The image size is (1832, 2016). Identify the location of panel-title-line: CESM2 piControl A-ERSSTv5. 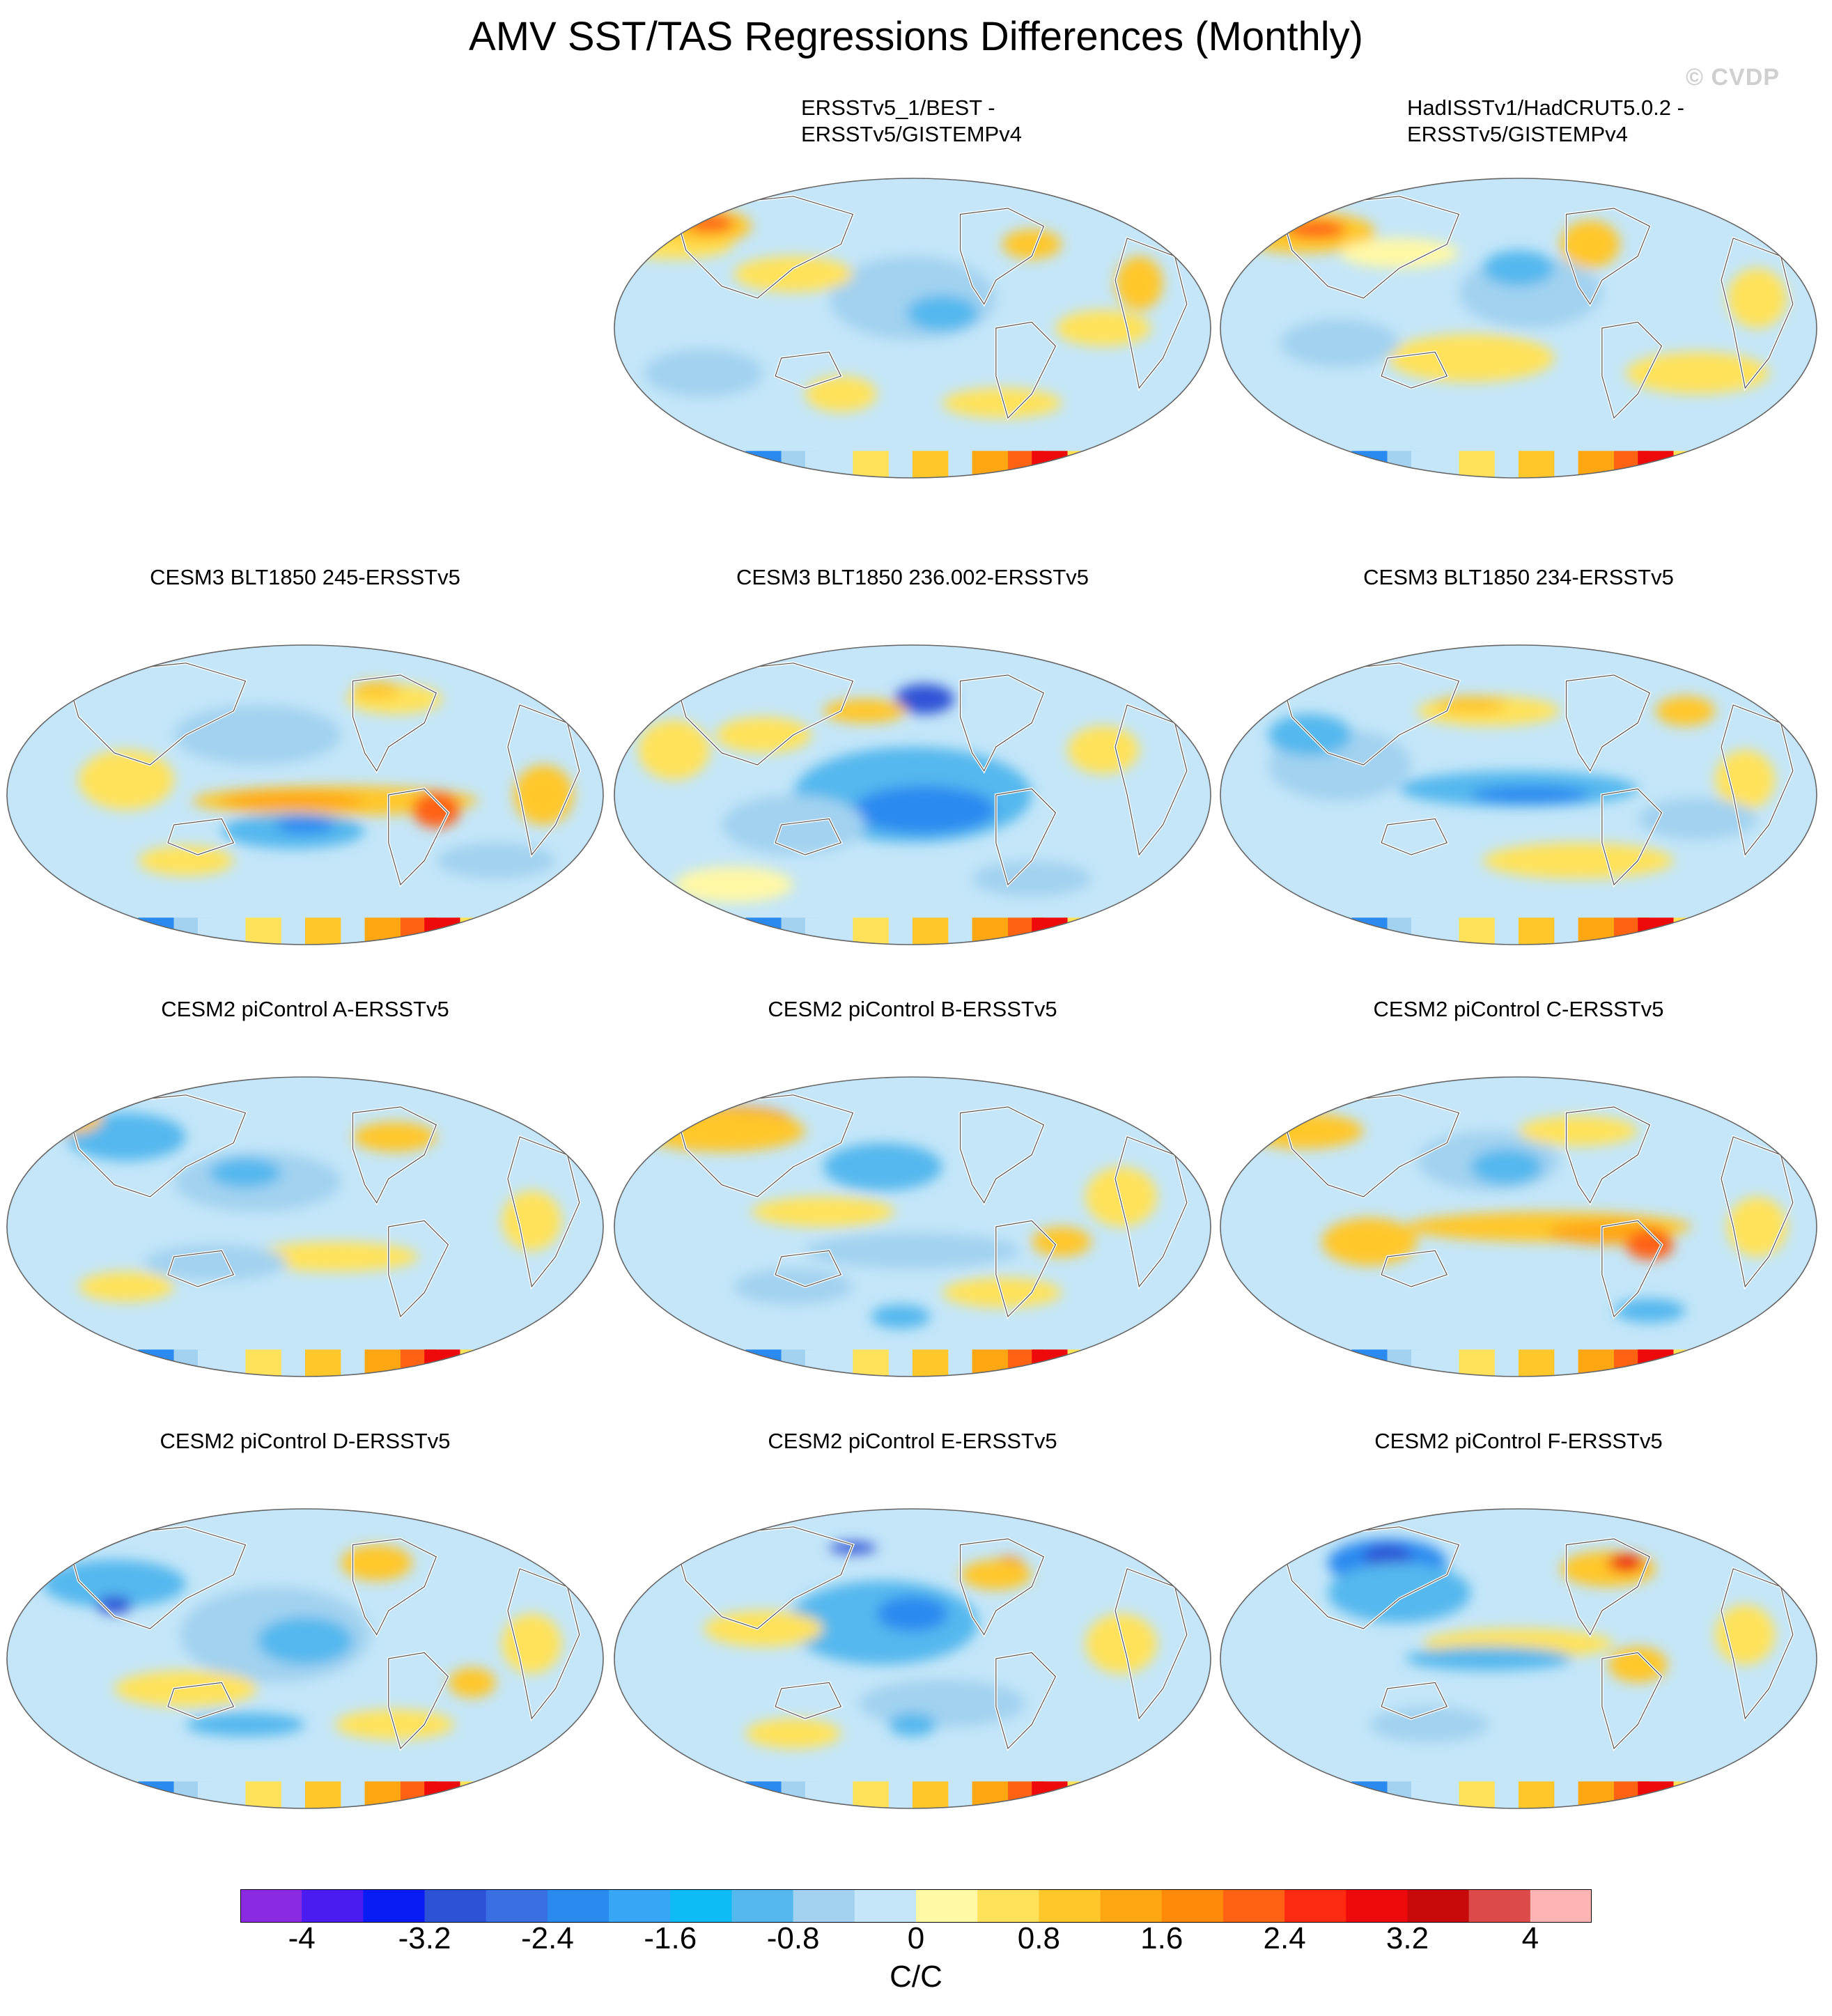
(305, 1009).